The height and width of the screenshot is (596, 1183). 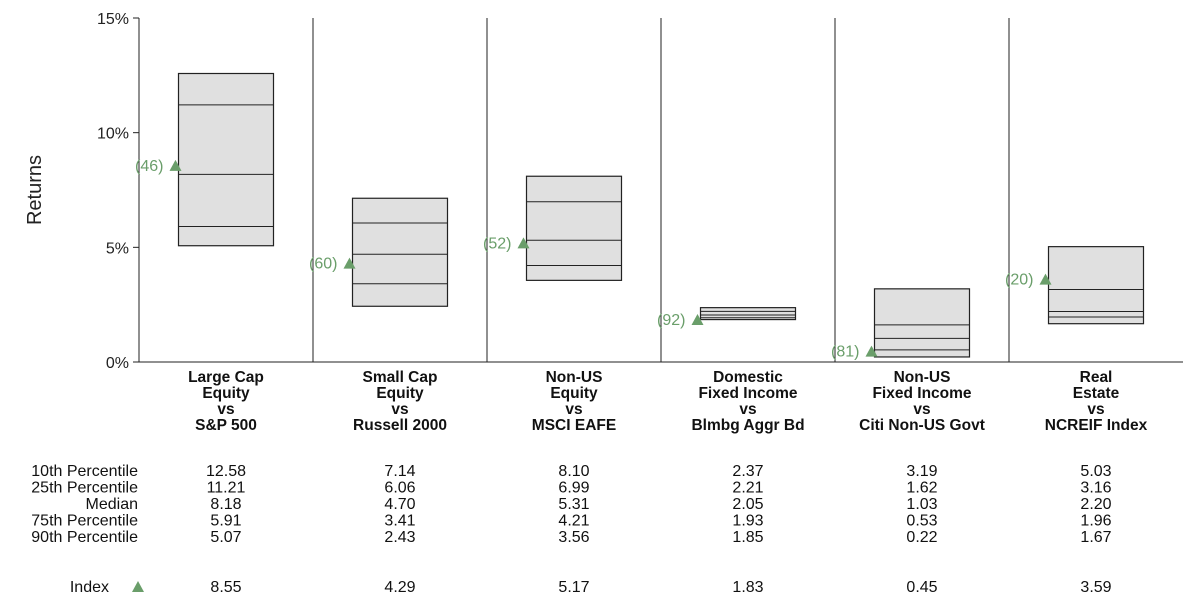 I want to click on index-value: 5.17, so click(x=573, y=587).